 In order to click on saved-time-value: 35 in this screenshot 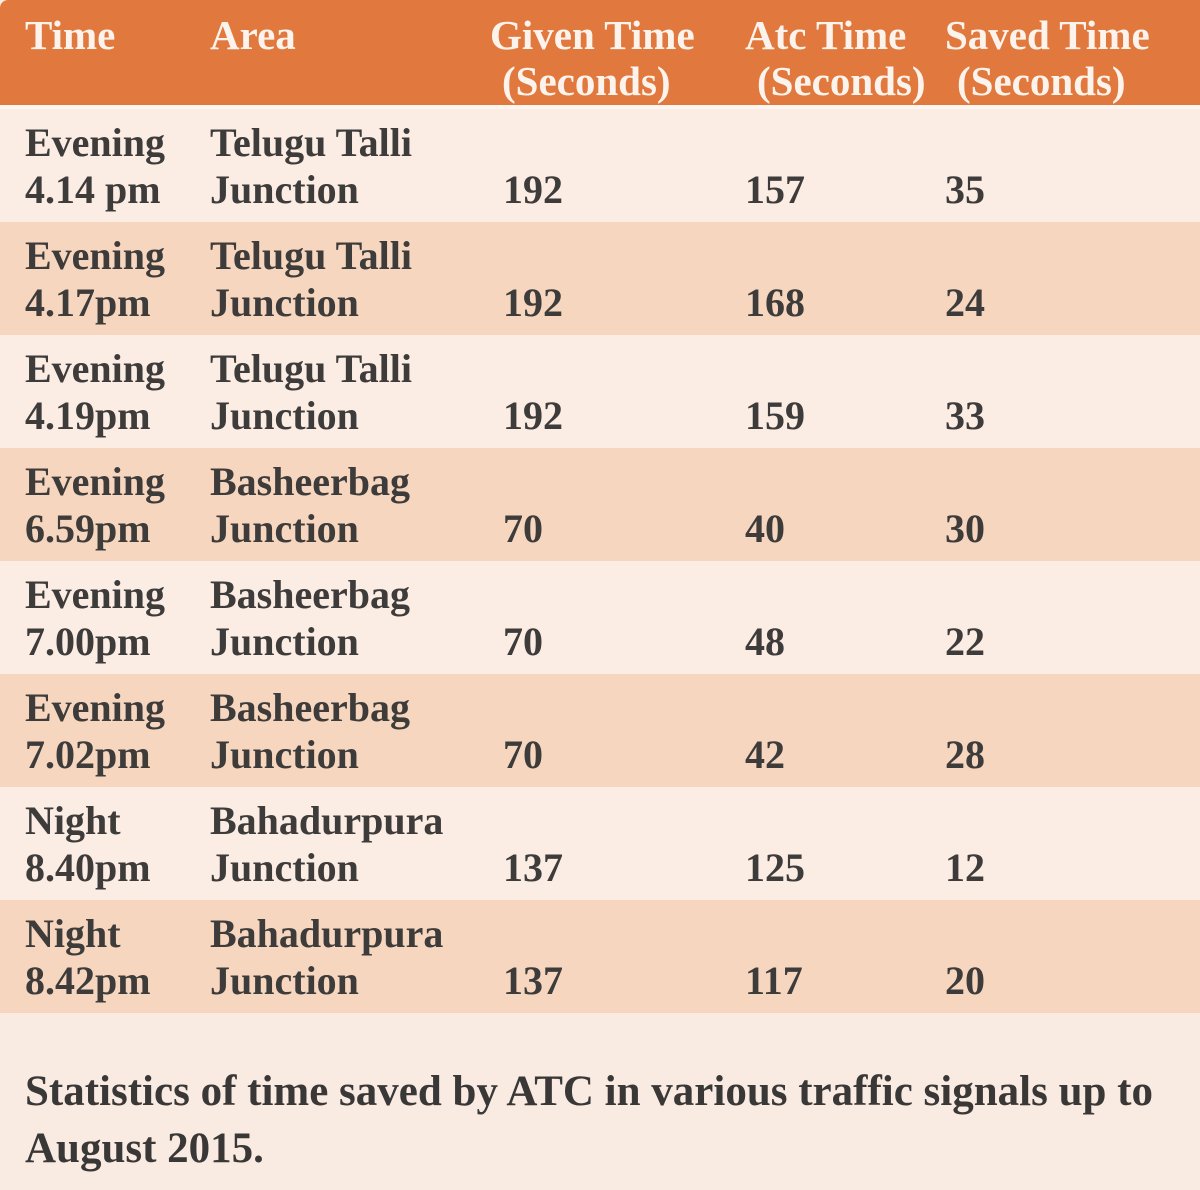, I will do `click(965, 189)`.